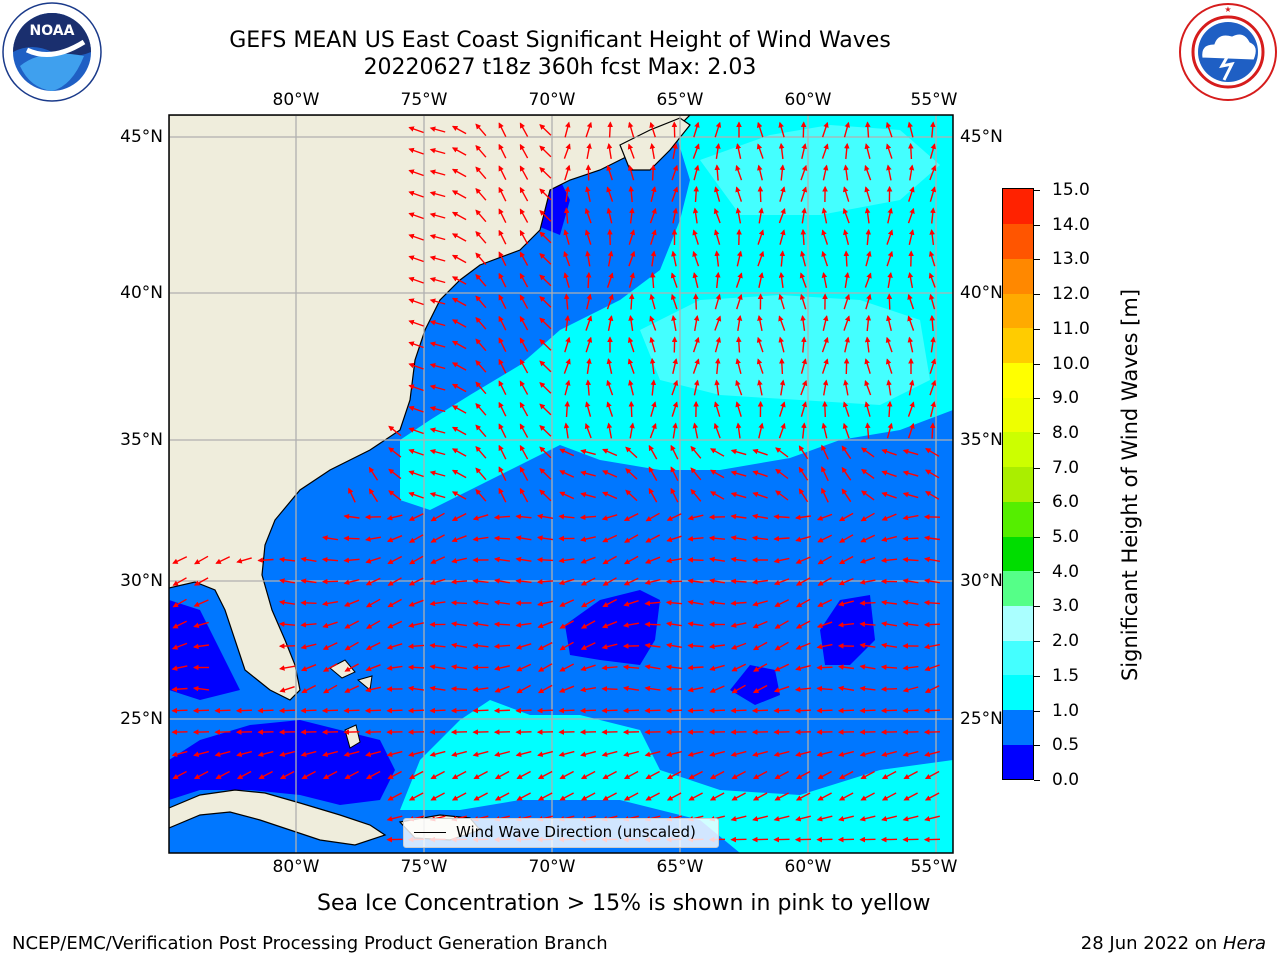 The image size is (1280, 960). Describe the element at coordinates (52, 52) in the screenshot. I see `noaa-logo-icon: NOAA` at that location.